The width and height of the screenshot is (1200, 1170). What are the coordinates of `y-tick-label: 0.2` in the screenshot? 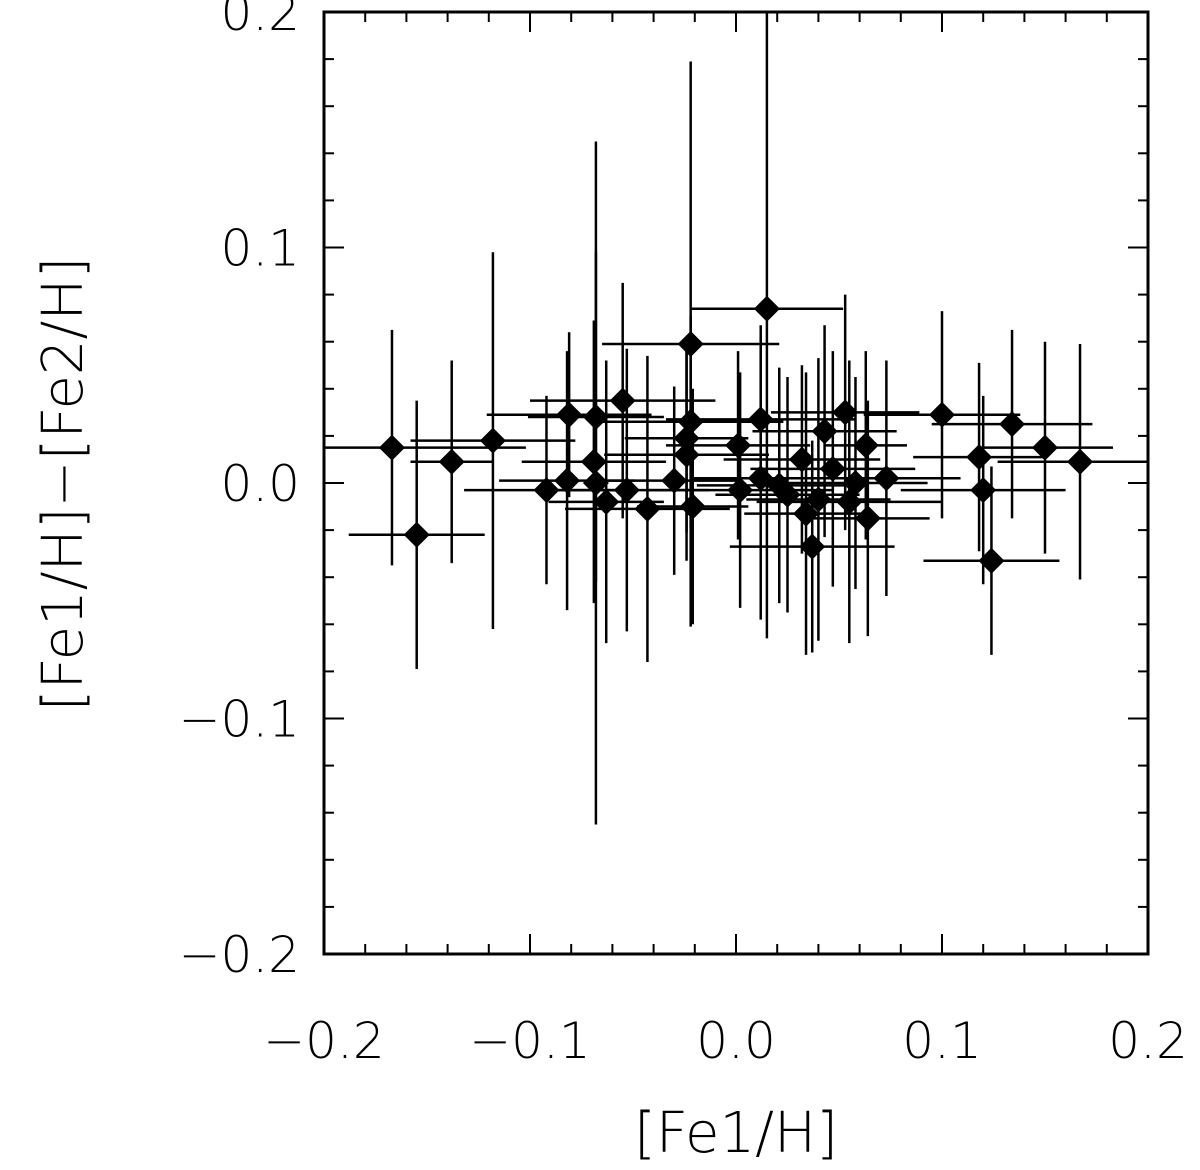 It's located at (260, 21).